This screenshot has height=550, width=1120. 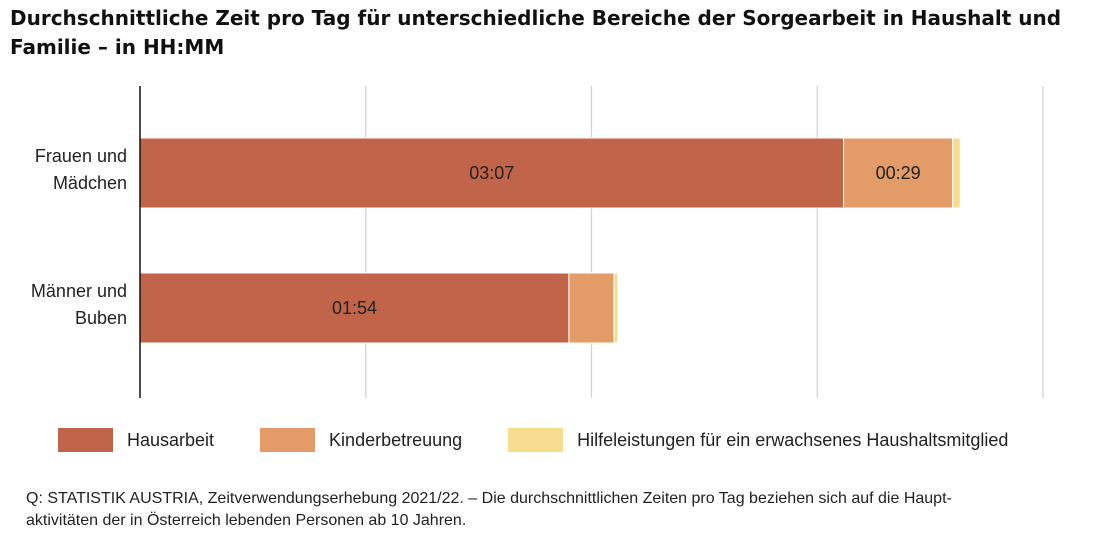 What do you see at coordinates (79, 291) in the screenshot?
I see `category-label: Männer und` at bounding box center [79, 291].